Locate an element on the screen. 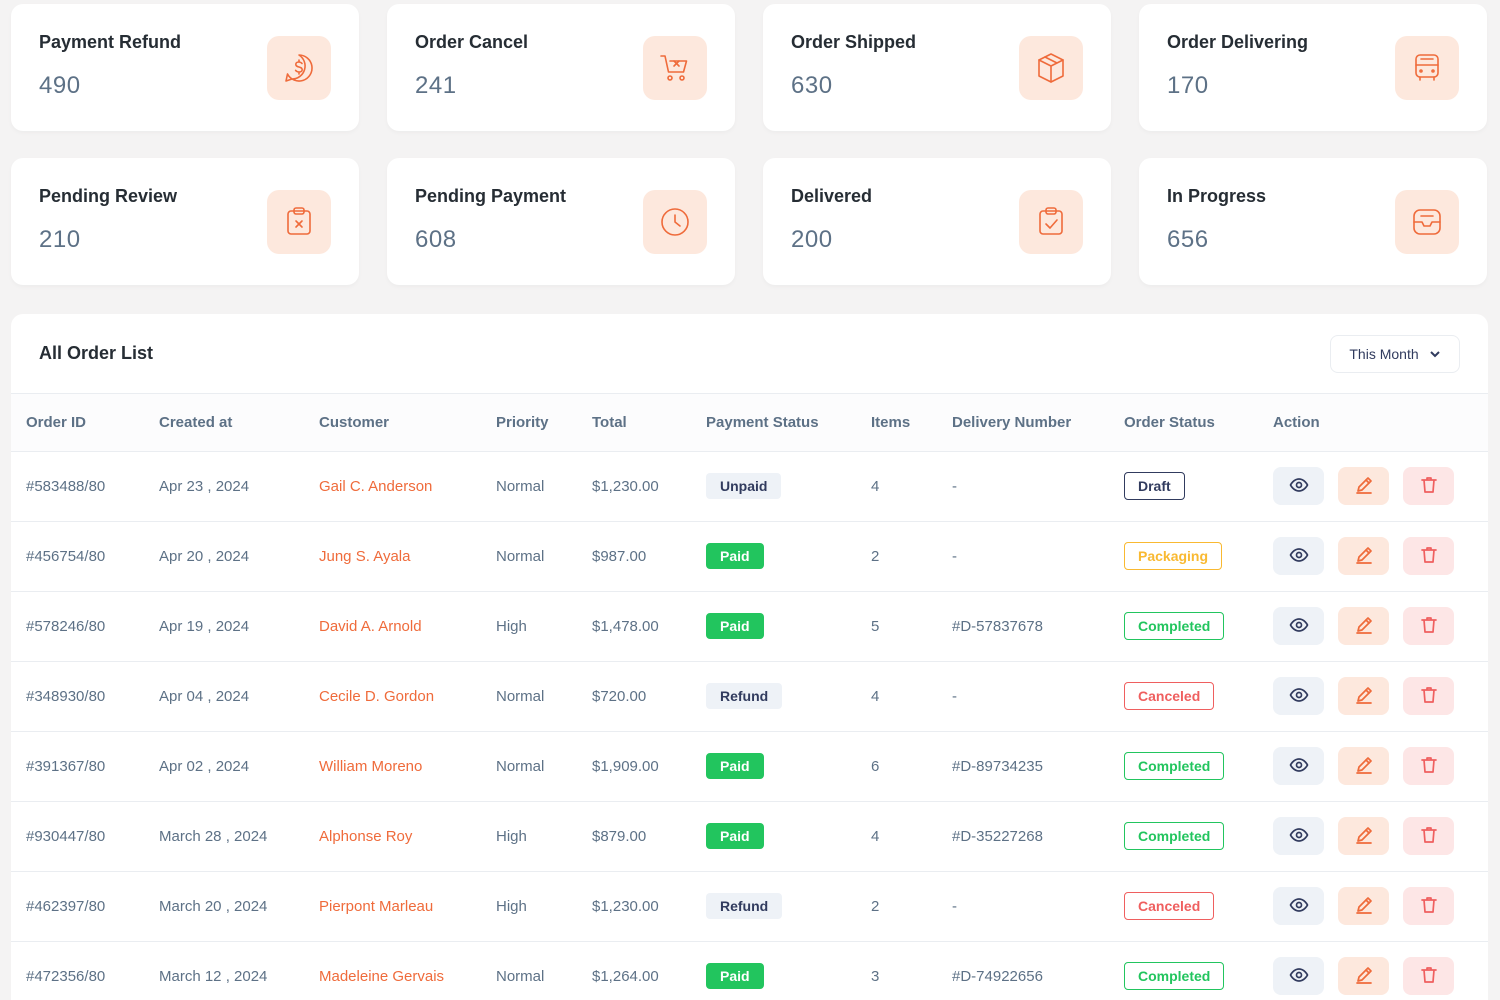  customer-link: David A. Arnold is located at coordinates (370, 626).